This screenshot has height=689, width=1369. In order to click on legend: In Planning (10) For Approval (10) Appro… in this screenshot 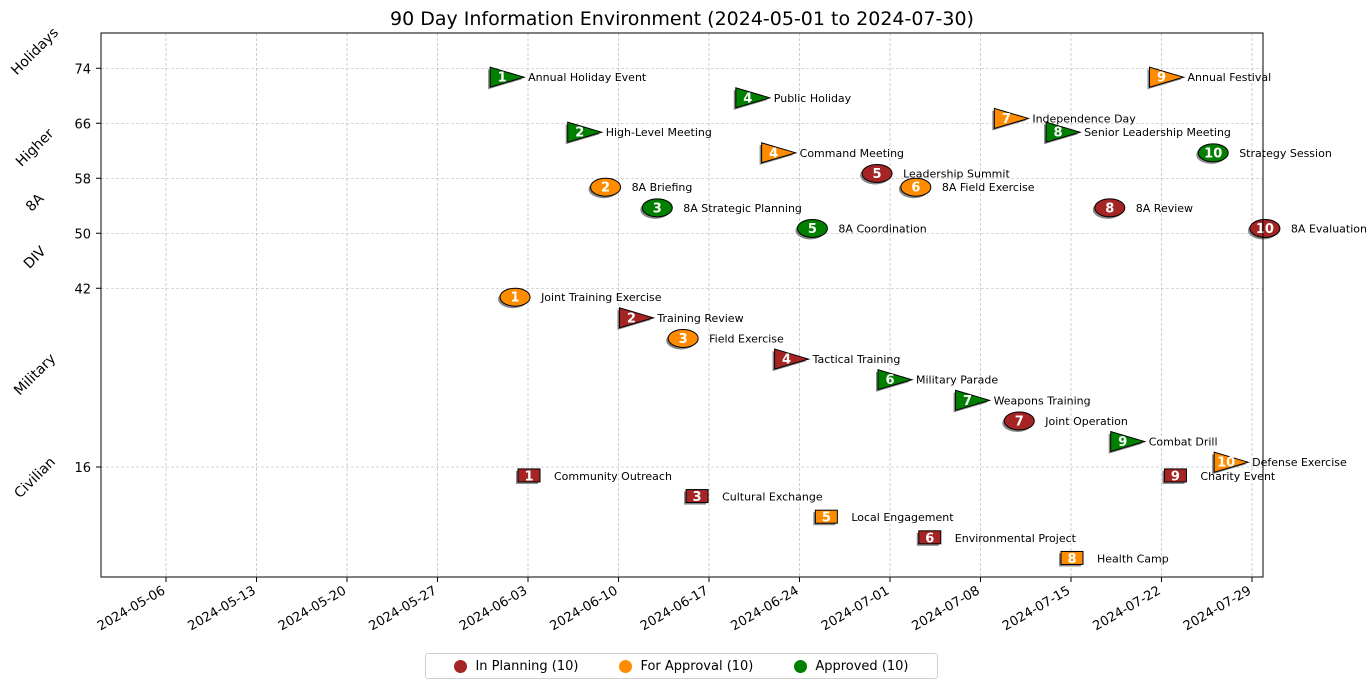, I will do `click(681, 666)`.